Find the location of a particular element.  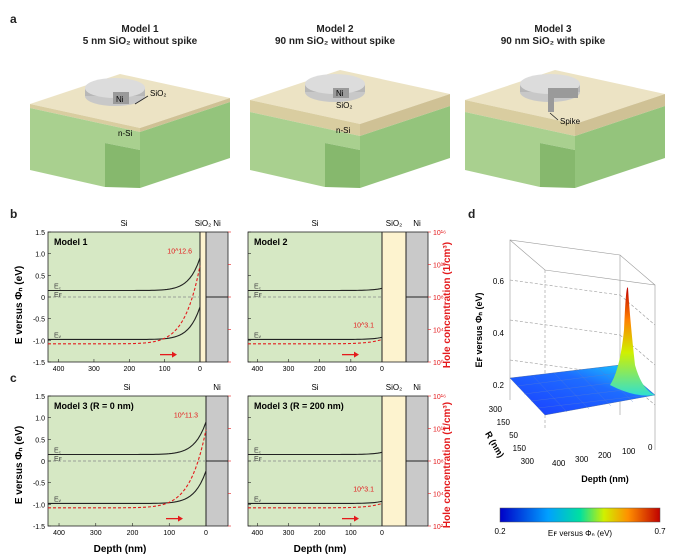

y-axis-label-c: E versus Φₙ (eV) is located at coordinates (19, 465).